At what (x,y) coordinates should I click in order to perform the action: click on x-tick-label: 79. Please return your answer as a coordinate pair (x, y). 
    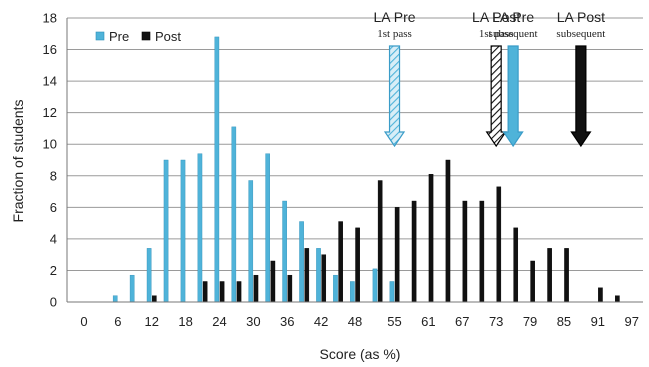
    Looking at the image, I should click on (530, 321).